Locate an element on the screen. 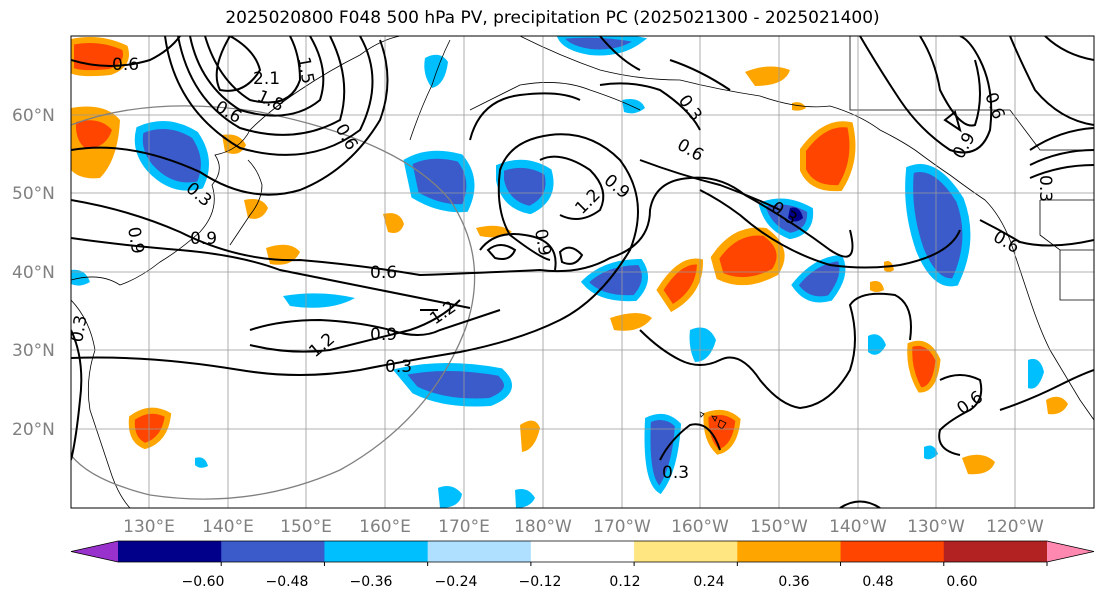  colorbar-tick-label: −0.12 is located at coordinates (540, 582).